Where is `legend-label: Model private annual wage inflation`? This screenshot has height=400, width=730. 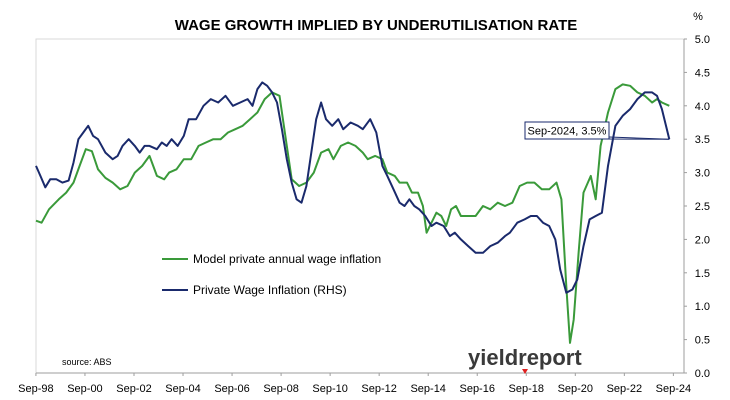
legend-label: Model private annual wage inflation is located at coordinates (287, 259).